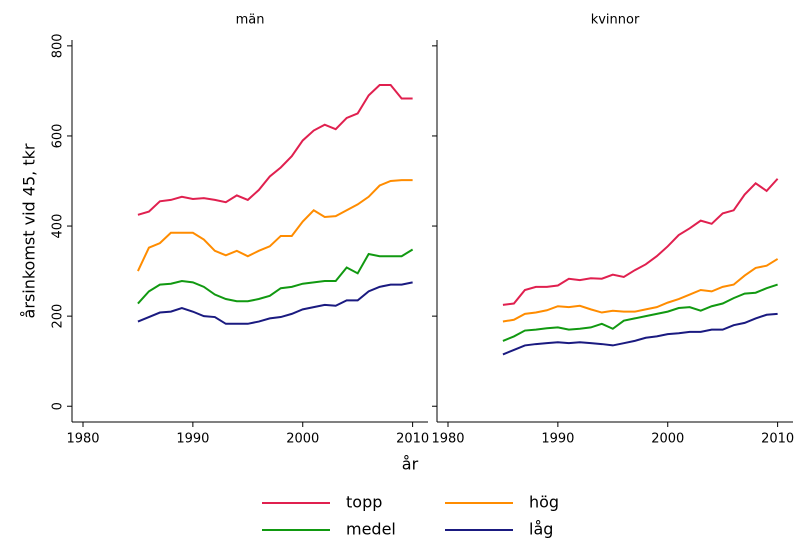 Image resolution: width=803 pixels, height=545 pixels. What do you see at coordinates (371, 529) in the screenshot?
I see `legend-label: medel` at bounding box center [371, 529].